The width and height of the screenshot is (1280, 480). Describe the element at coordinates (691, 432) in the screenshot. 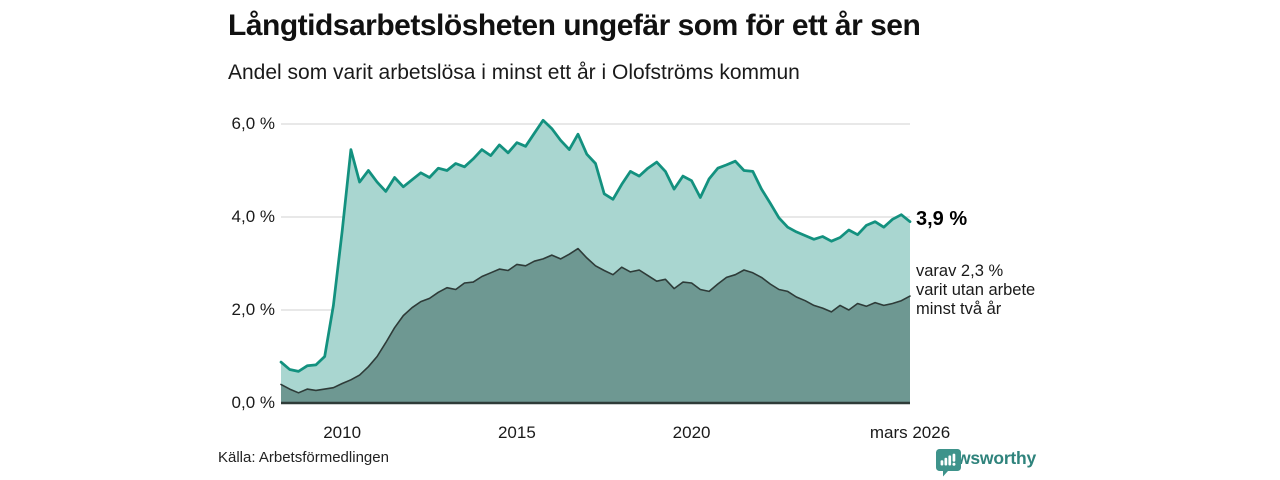

I see `x-tick-label: 2020` at that location.